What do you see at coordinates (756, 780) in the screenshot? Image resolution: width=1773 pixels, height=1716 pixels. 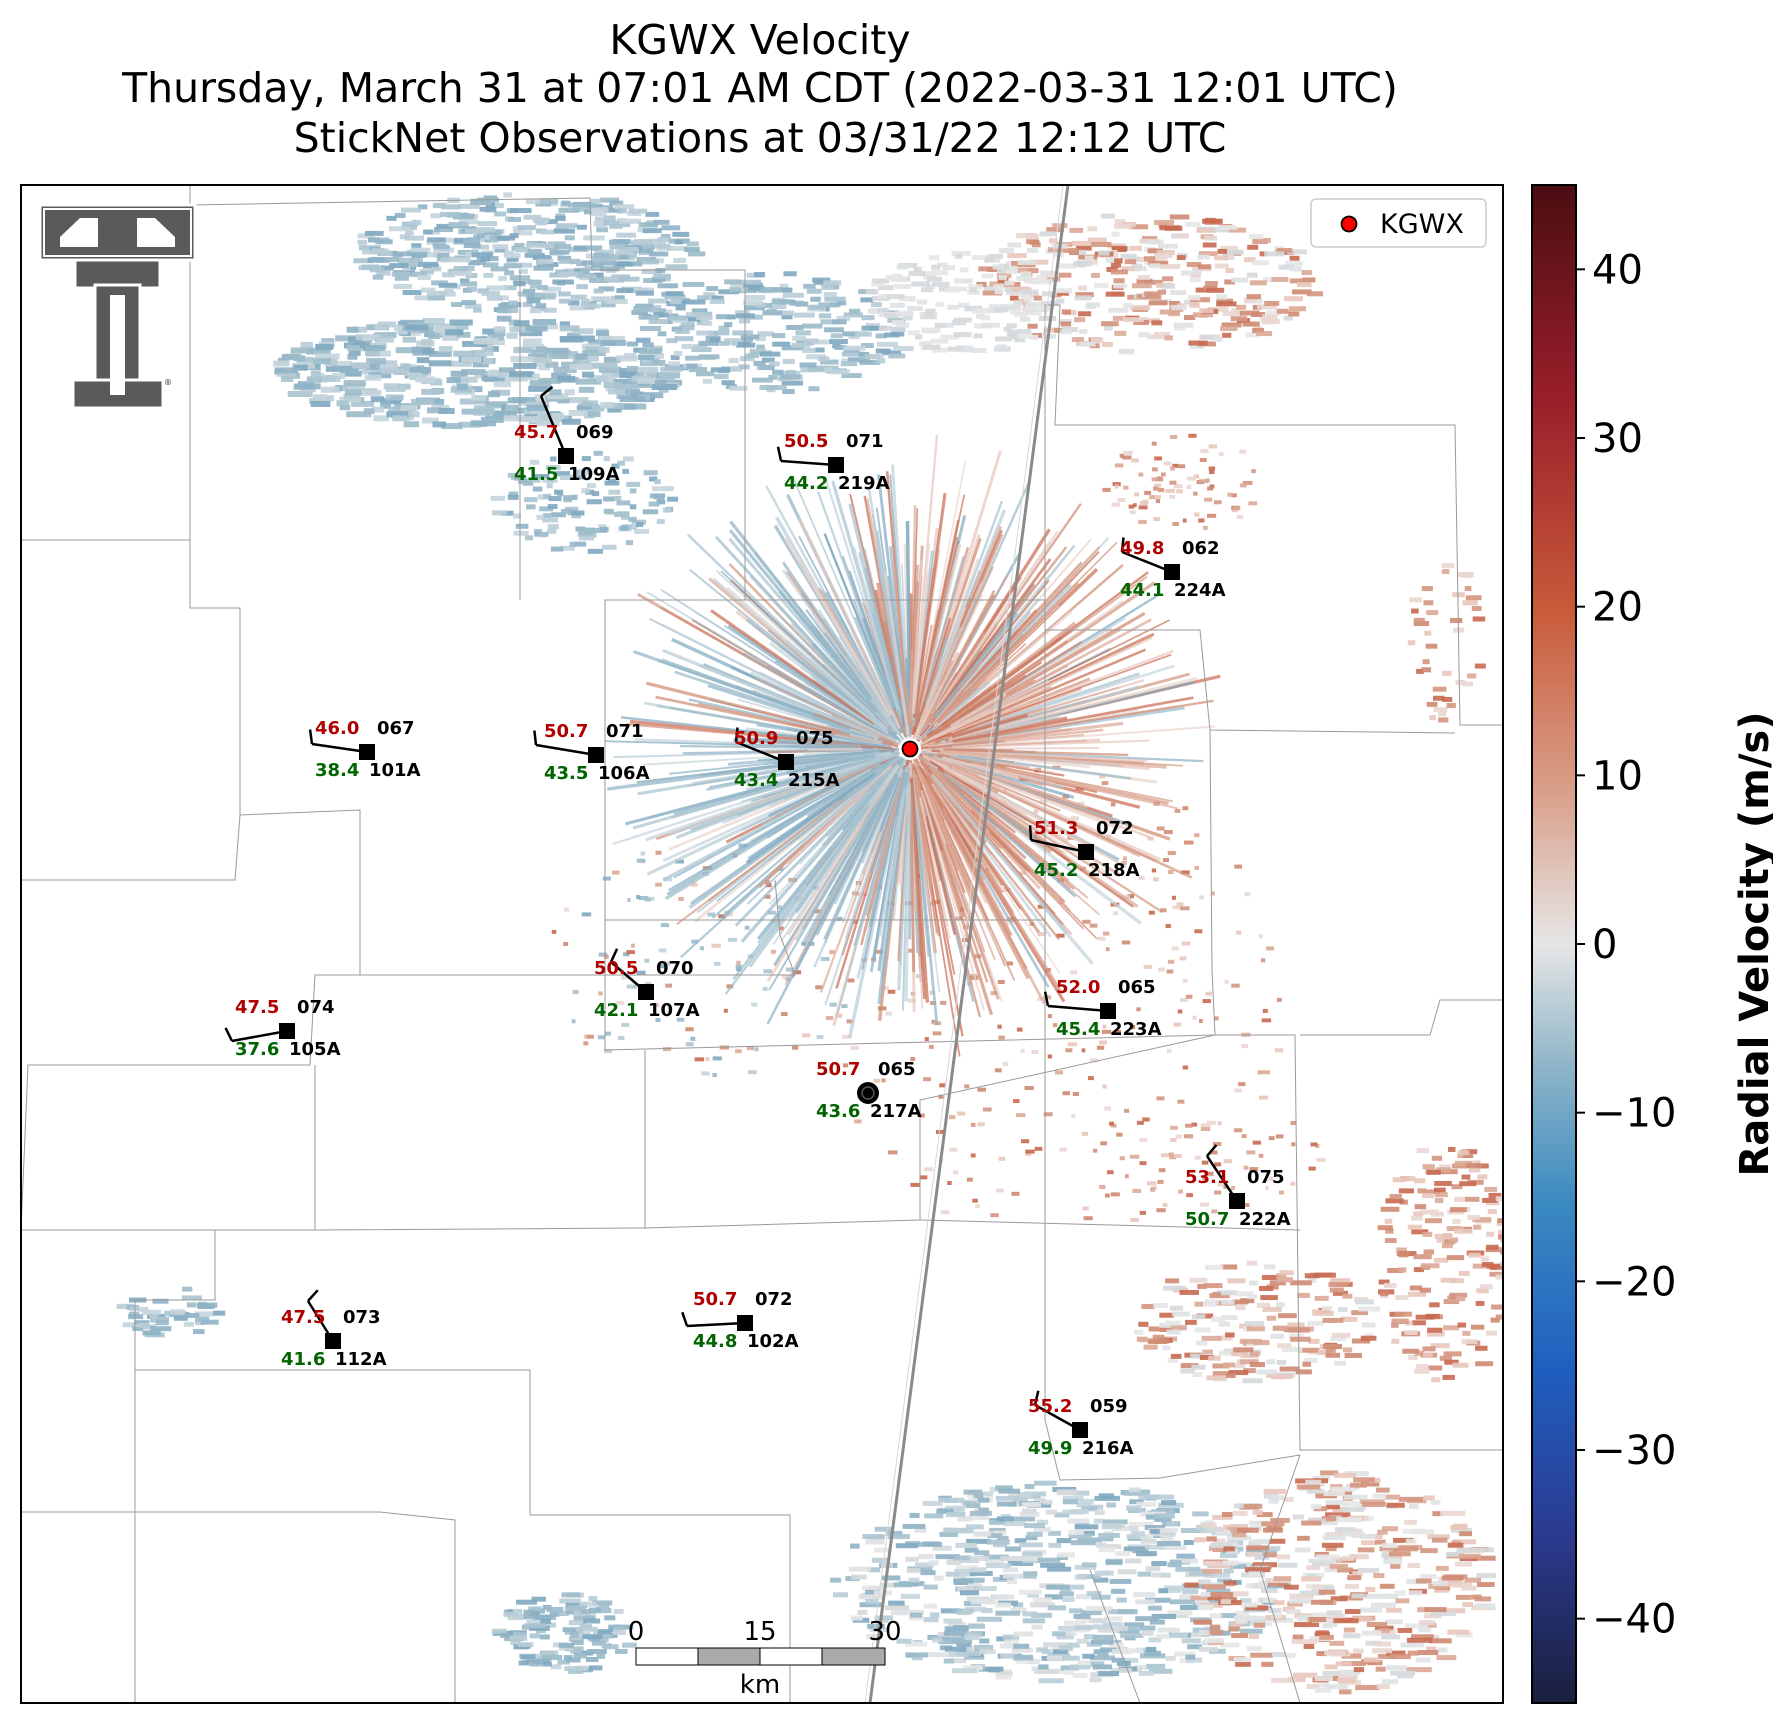 I see `station-dewpoint: 43.4` at bounding box center [756, 780].